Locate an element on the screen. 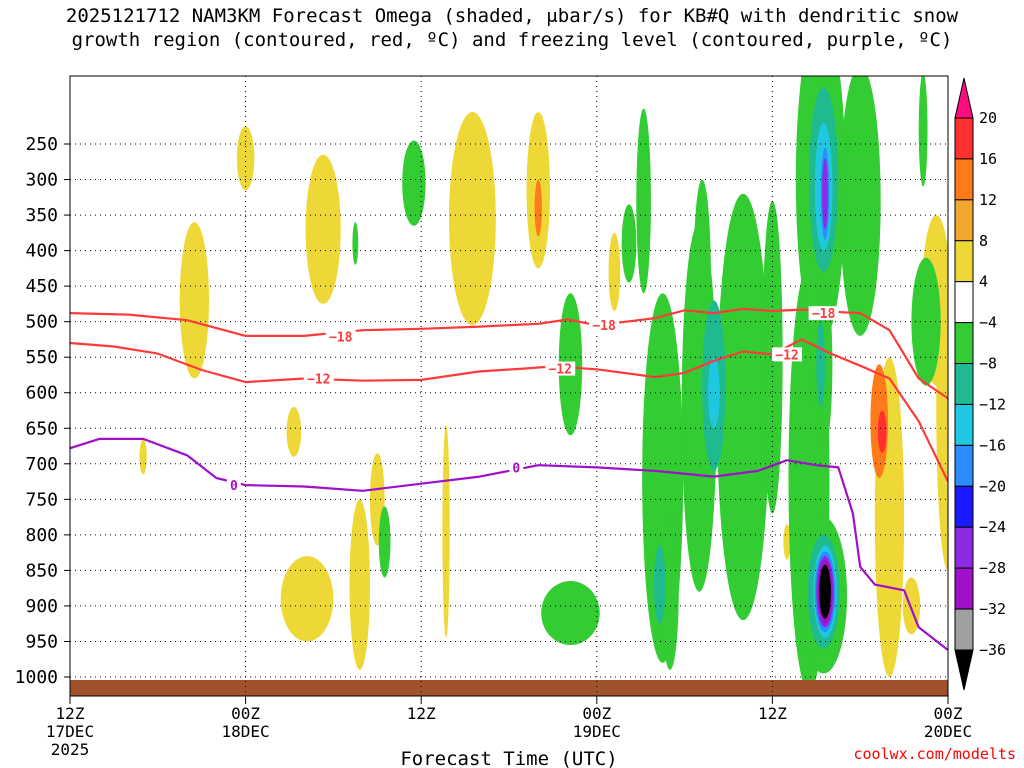  y-tick-label-700: 700 is located at coordinates (41, 464).